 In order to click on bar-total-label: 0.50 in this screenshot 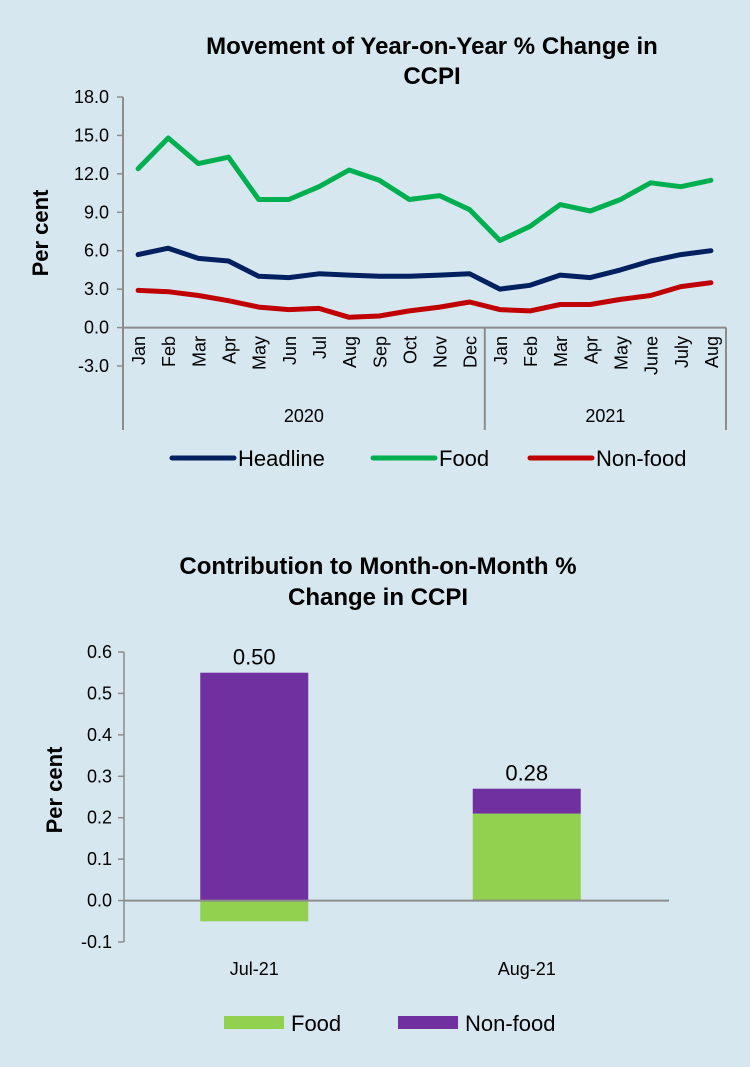, I will do `click(254, 657)`.